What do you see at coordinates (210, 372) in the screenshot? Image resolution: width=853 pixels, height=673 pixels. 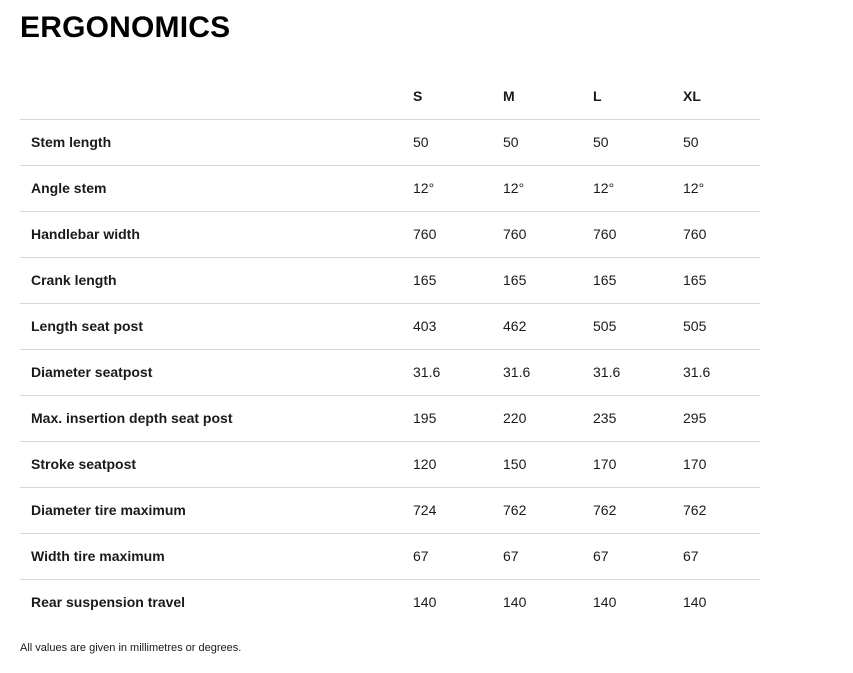 I see `row-label: Diameter seatpost` at bounding box center [210, 372].